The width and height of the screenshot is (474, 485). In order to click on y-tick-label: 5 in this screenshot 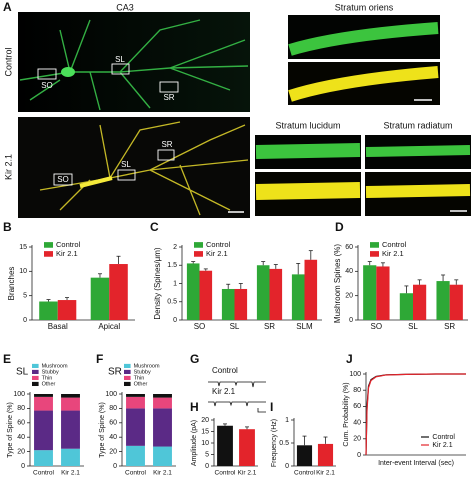, I will do `click(207, 454)`.